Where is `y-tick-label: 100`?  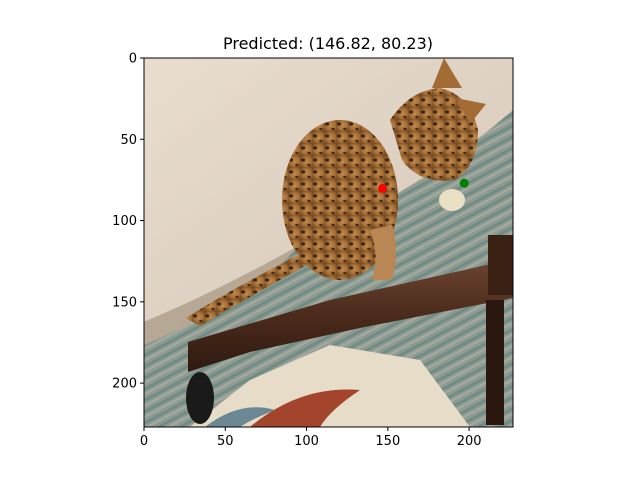 y-tick-label: 100 is located at coordinates (124, 221).